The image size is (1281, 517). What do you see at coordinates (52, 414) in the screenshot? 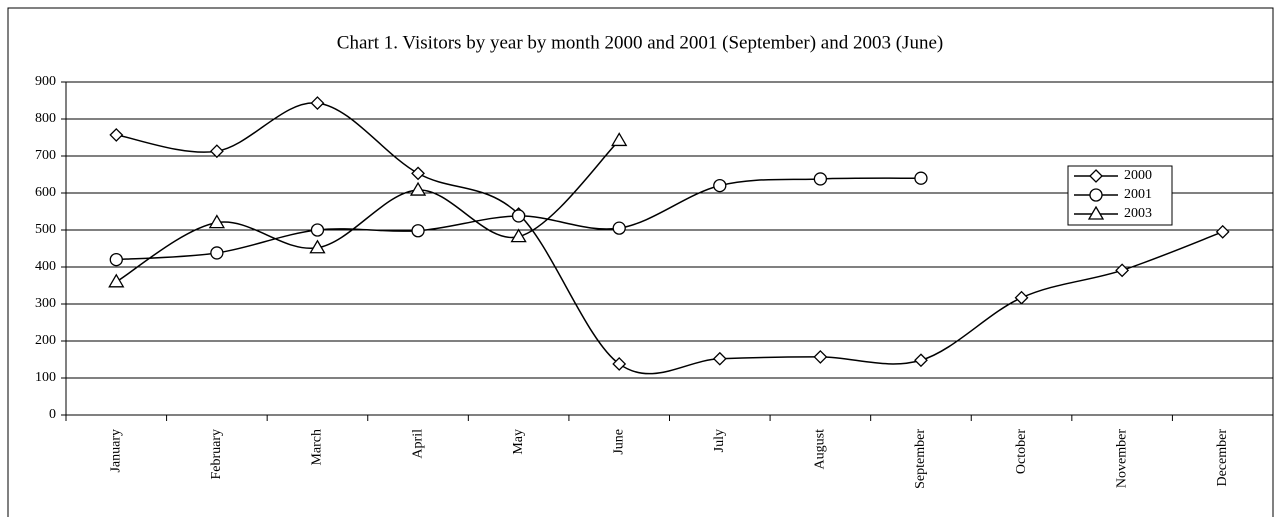
I see `y-tick-label: 0` at bounding box center [52, 414].